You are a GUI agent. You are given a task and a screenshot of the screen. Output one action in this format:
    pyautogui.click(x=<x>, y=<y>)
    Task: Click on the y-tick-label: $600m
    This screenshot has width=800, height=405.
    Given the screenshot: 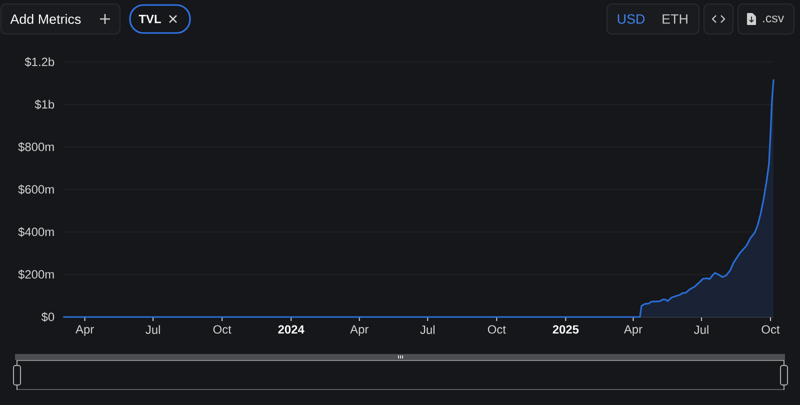 What is the action you would take?
    pyautogui.click(x=36, y=189)
    